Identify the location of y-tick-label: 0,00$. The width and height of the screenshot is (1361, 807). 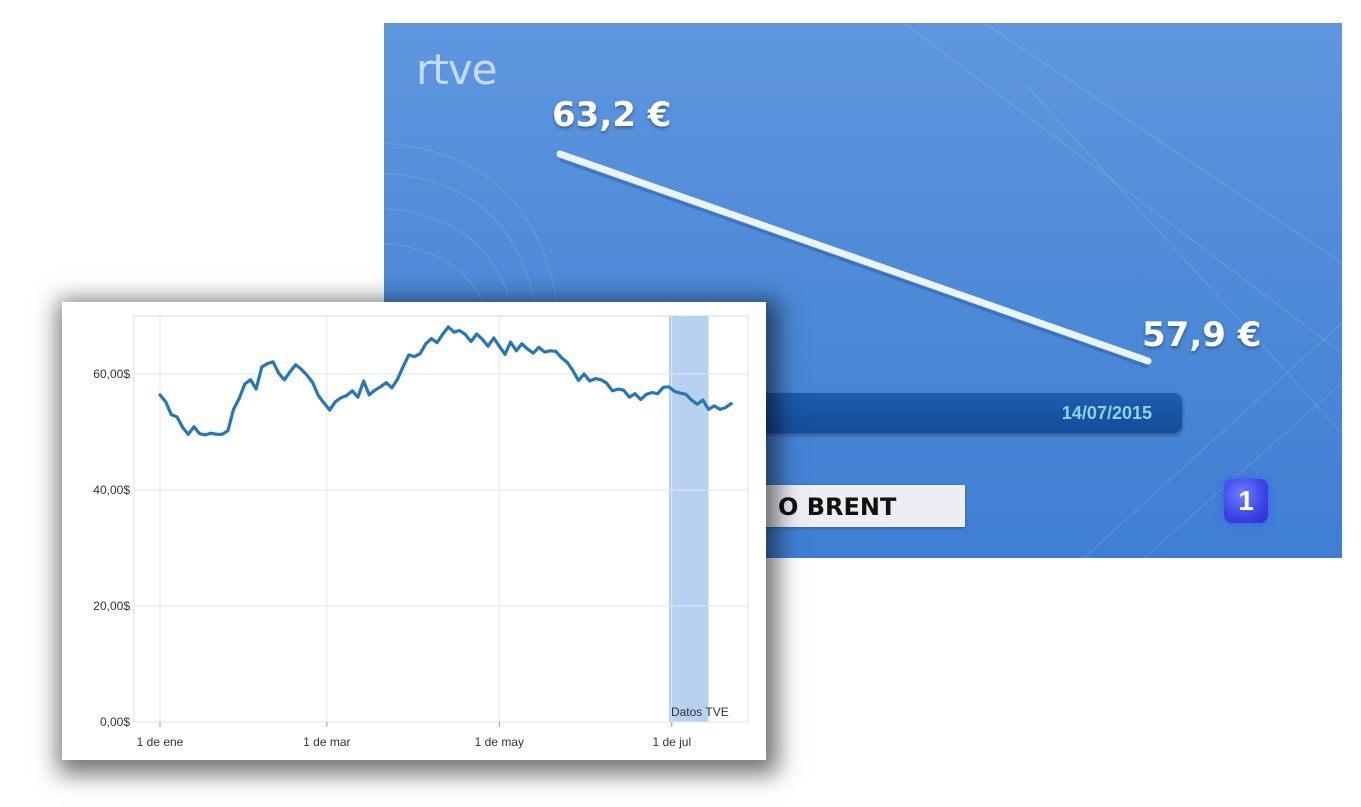
(115, 722).